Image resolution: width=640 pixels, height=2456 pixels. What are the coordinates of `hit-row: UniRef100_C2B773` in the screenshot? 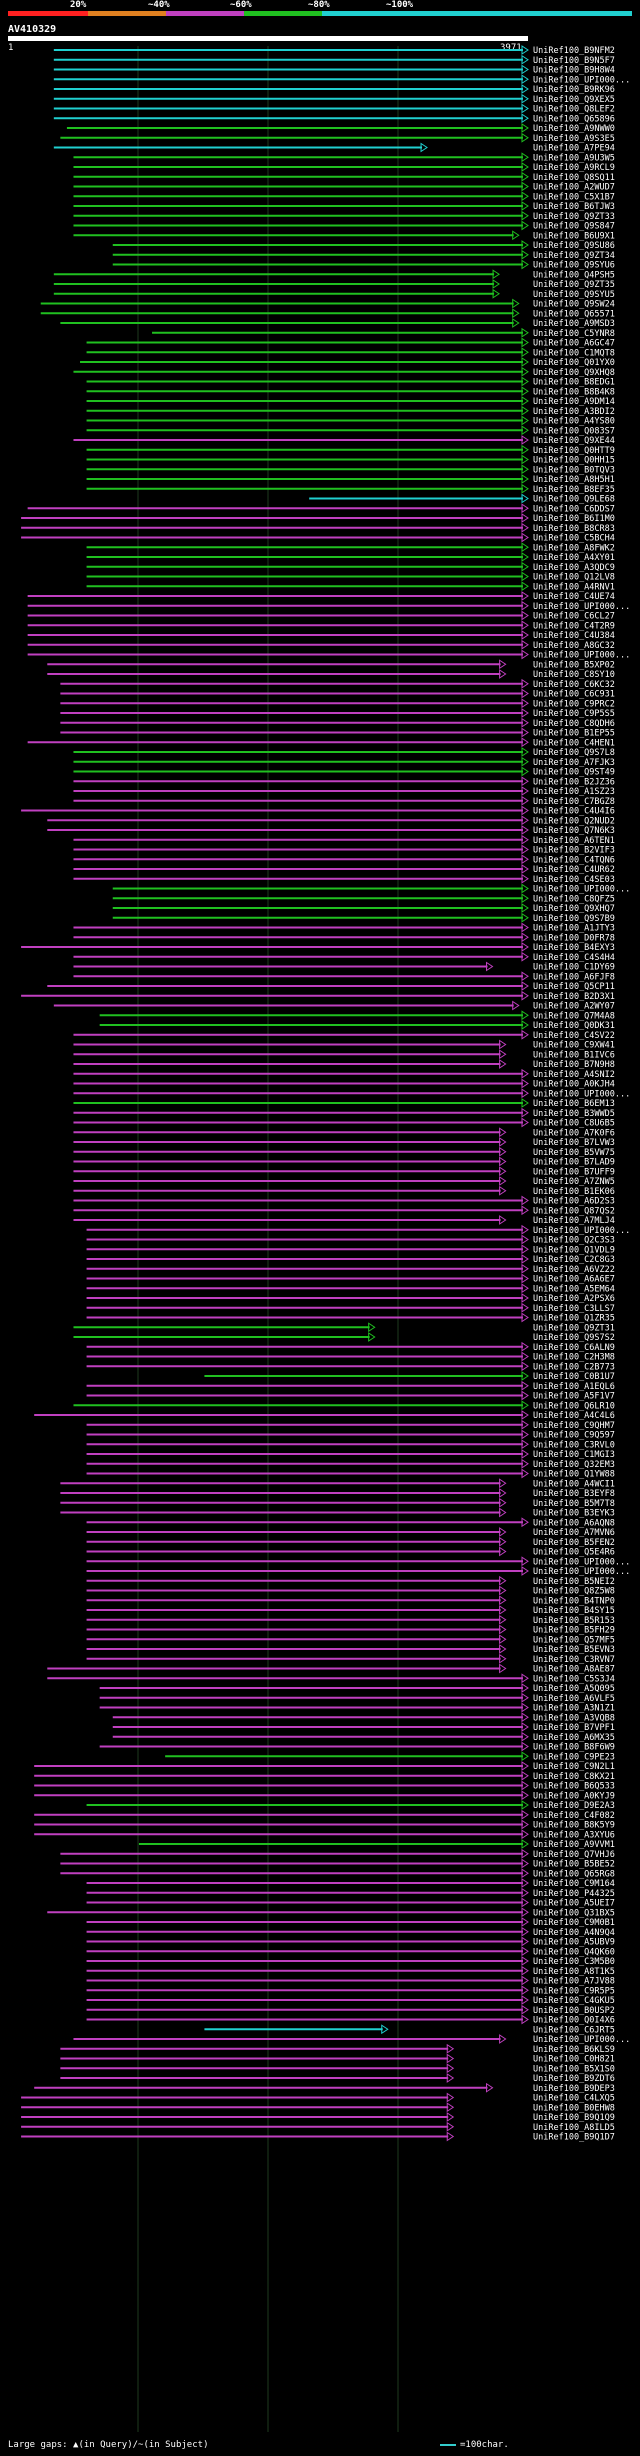 It's located at (350, 1366).